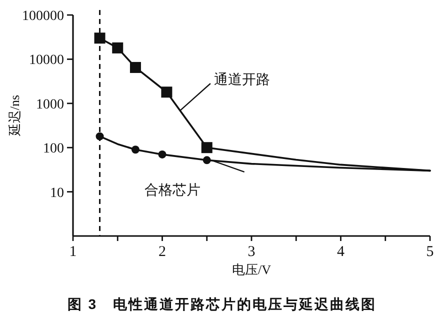 The image size is (444, 321). Describe the element at coordinates (14, 116) in the screenshot. I see `y-axis-title: 延迟/ns` at that location.